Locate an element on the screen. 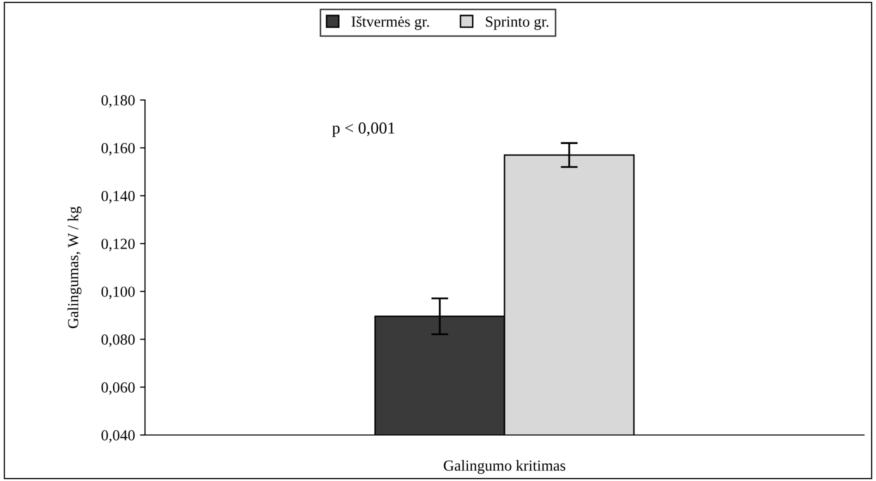 The width and height of the screenshot is (876, 481). y-tick-label: 0,080 is located at coordinates (118, 340).